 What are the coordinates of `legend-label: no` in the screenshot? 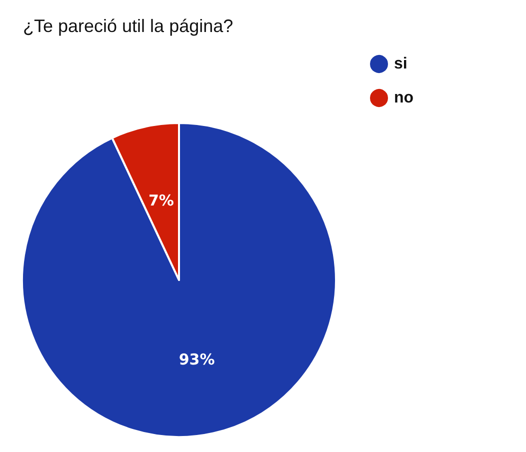 It's located at (404, 98).